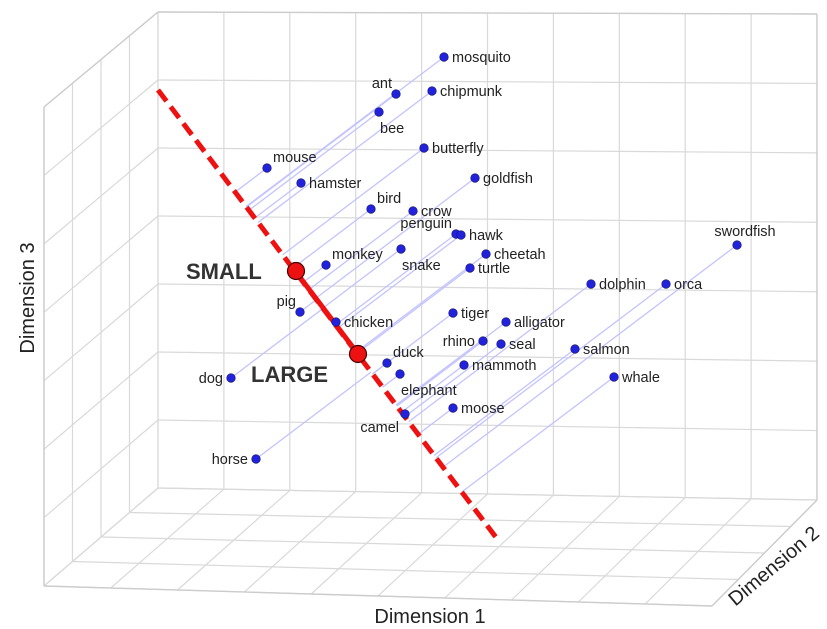 This screenshot has height=629, width=827. I want to click on data-label: salmon, so click(606, 350).